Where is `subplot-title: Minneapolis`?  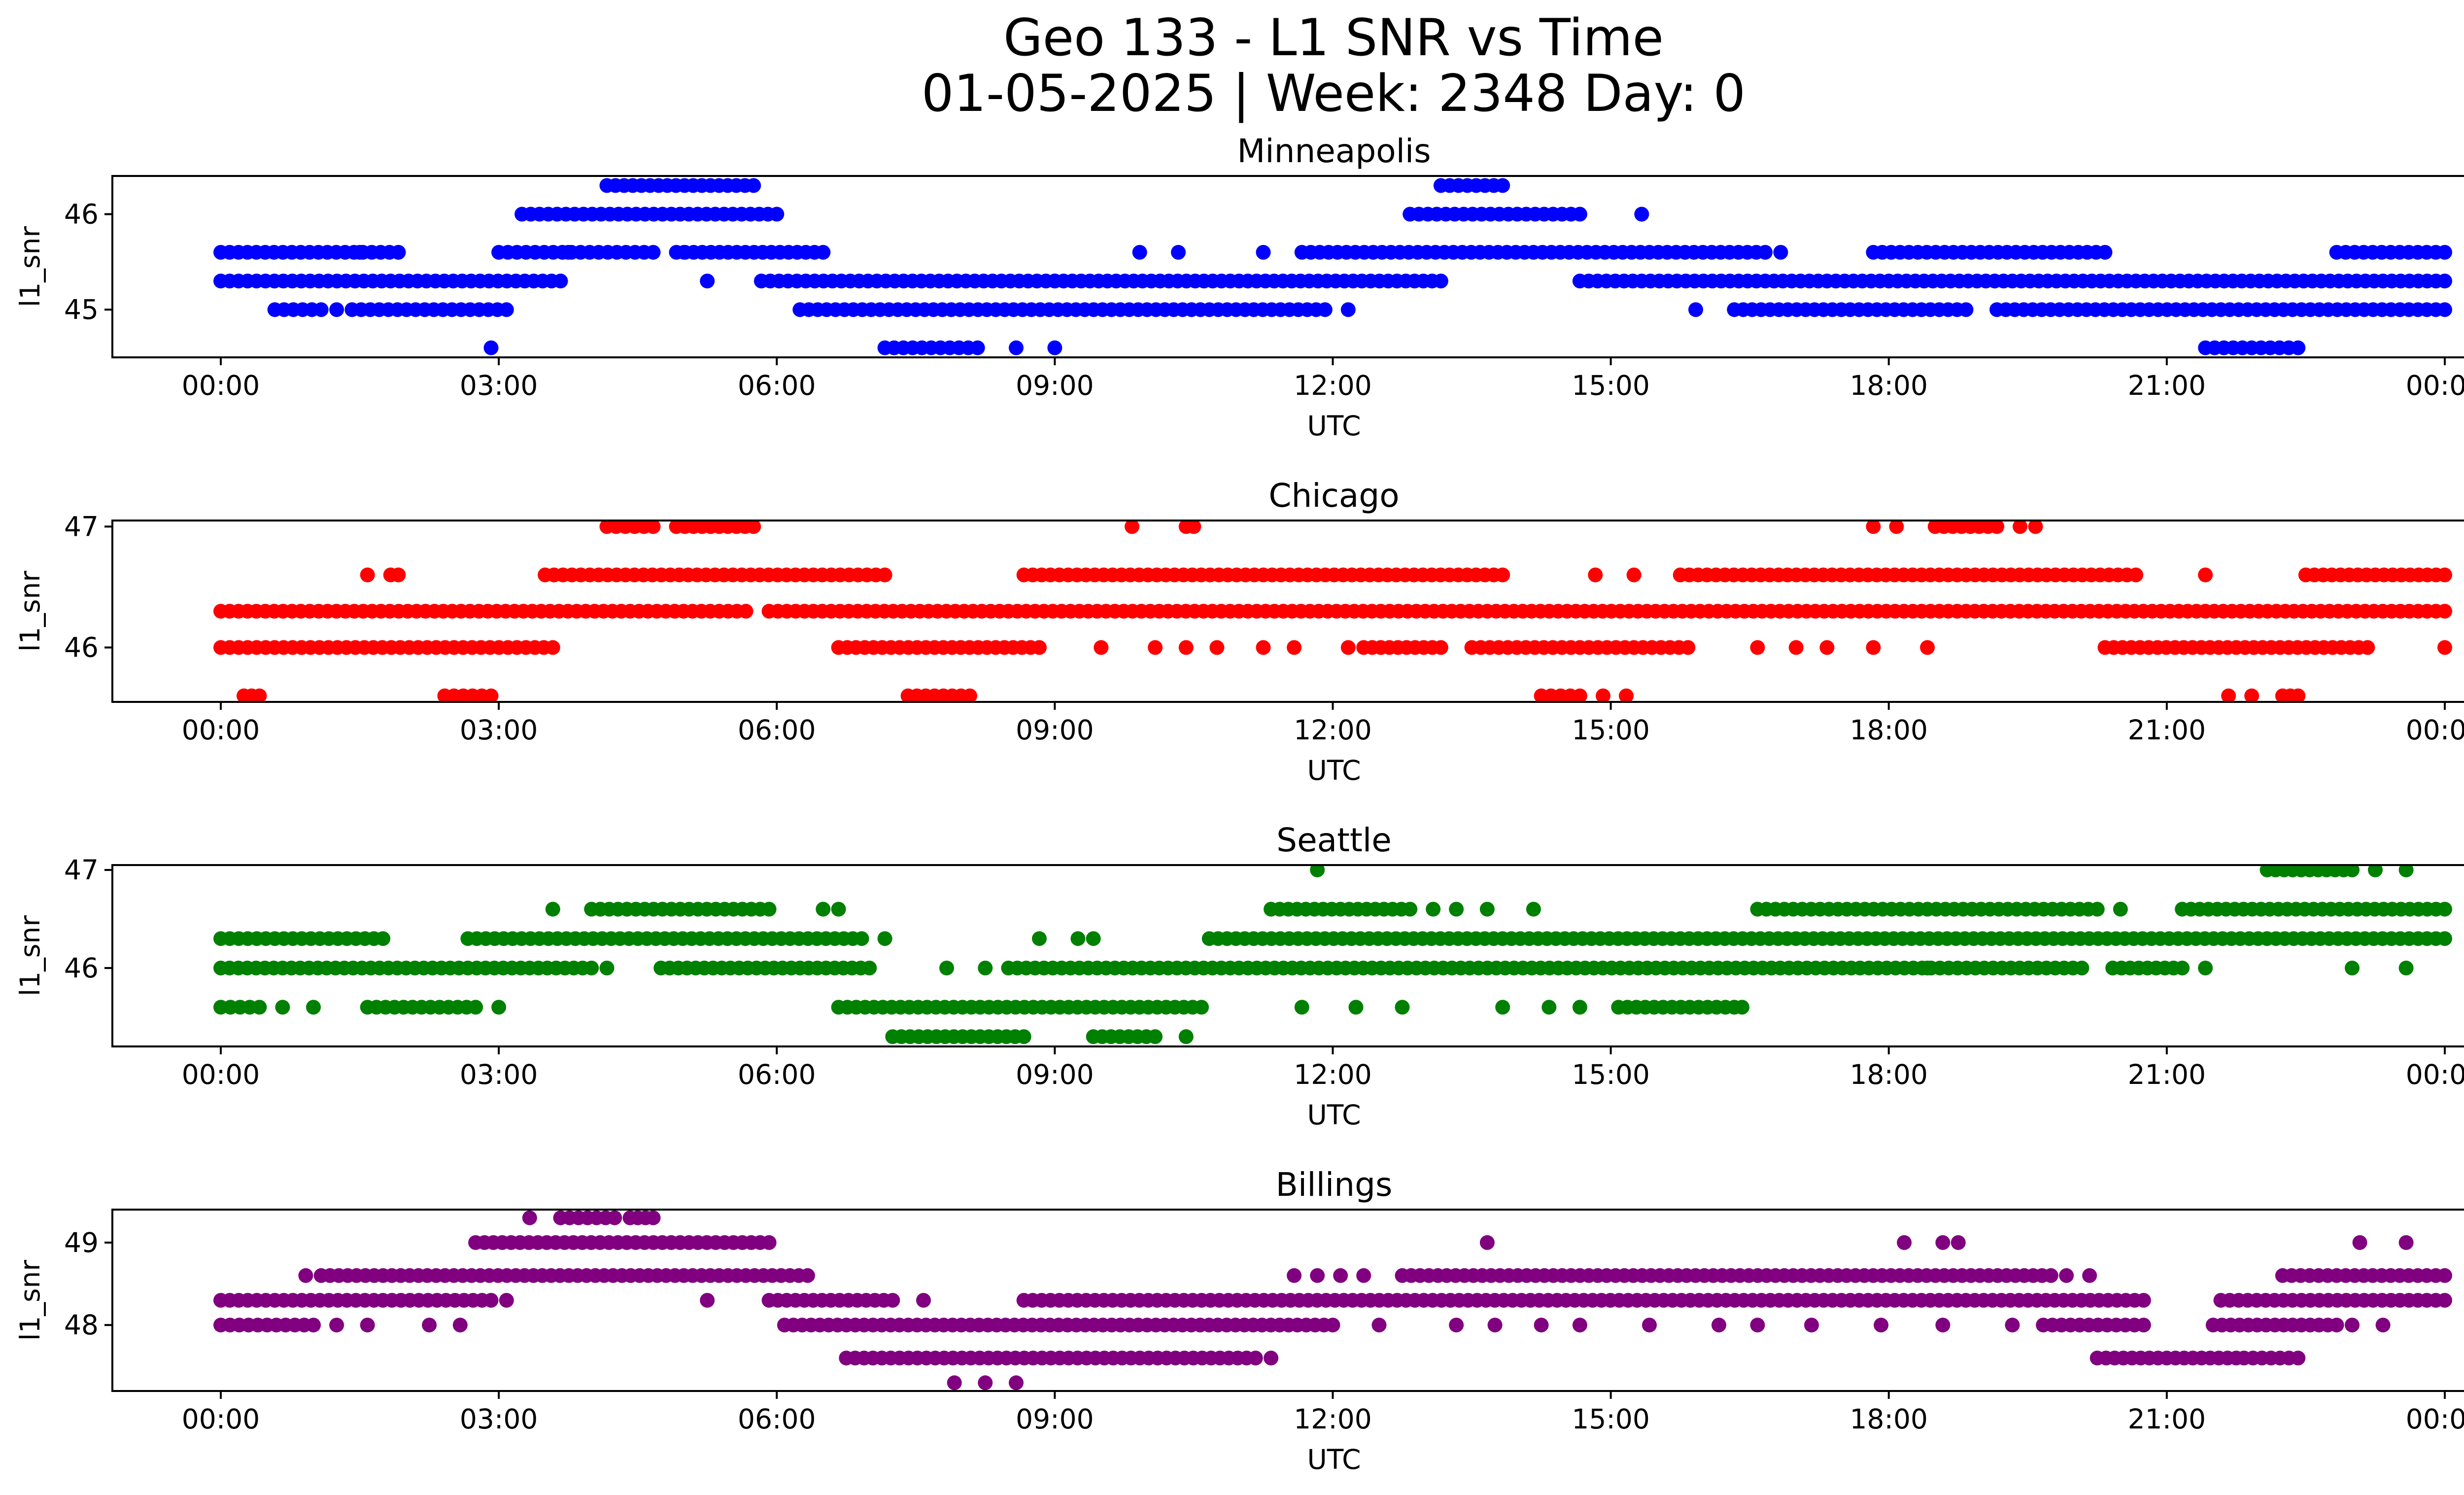
subplot-title: Minneapolis is located at coordinates (1334, 151).